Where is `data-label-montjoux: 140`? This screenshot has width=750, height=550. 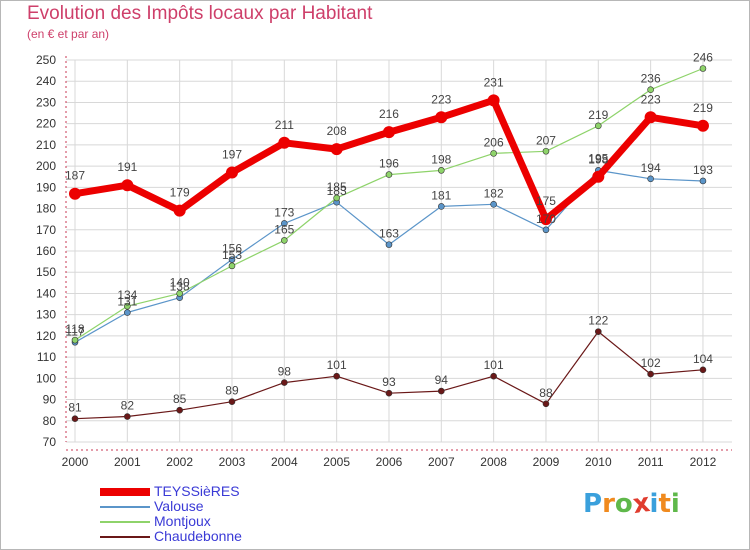 data-label-montjoux: 140 is located at coordinates (180, 282).